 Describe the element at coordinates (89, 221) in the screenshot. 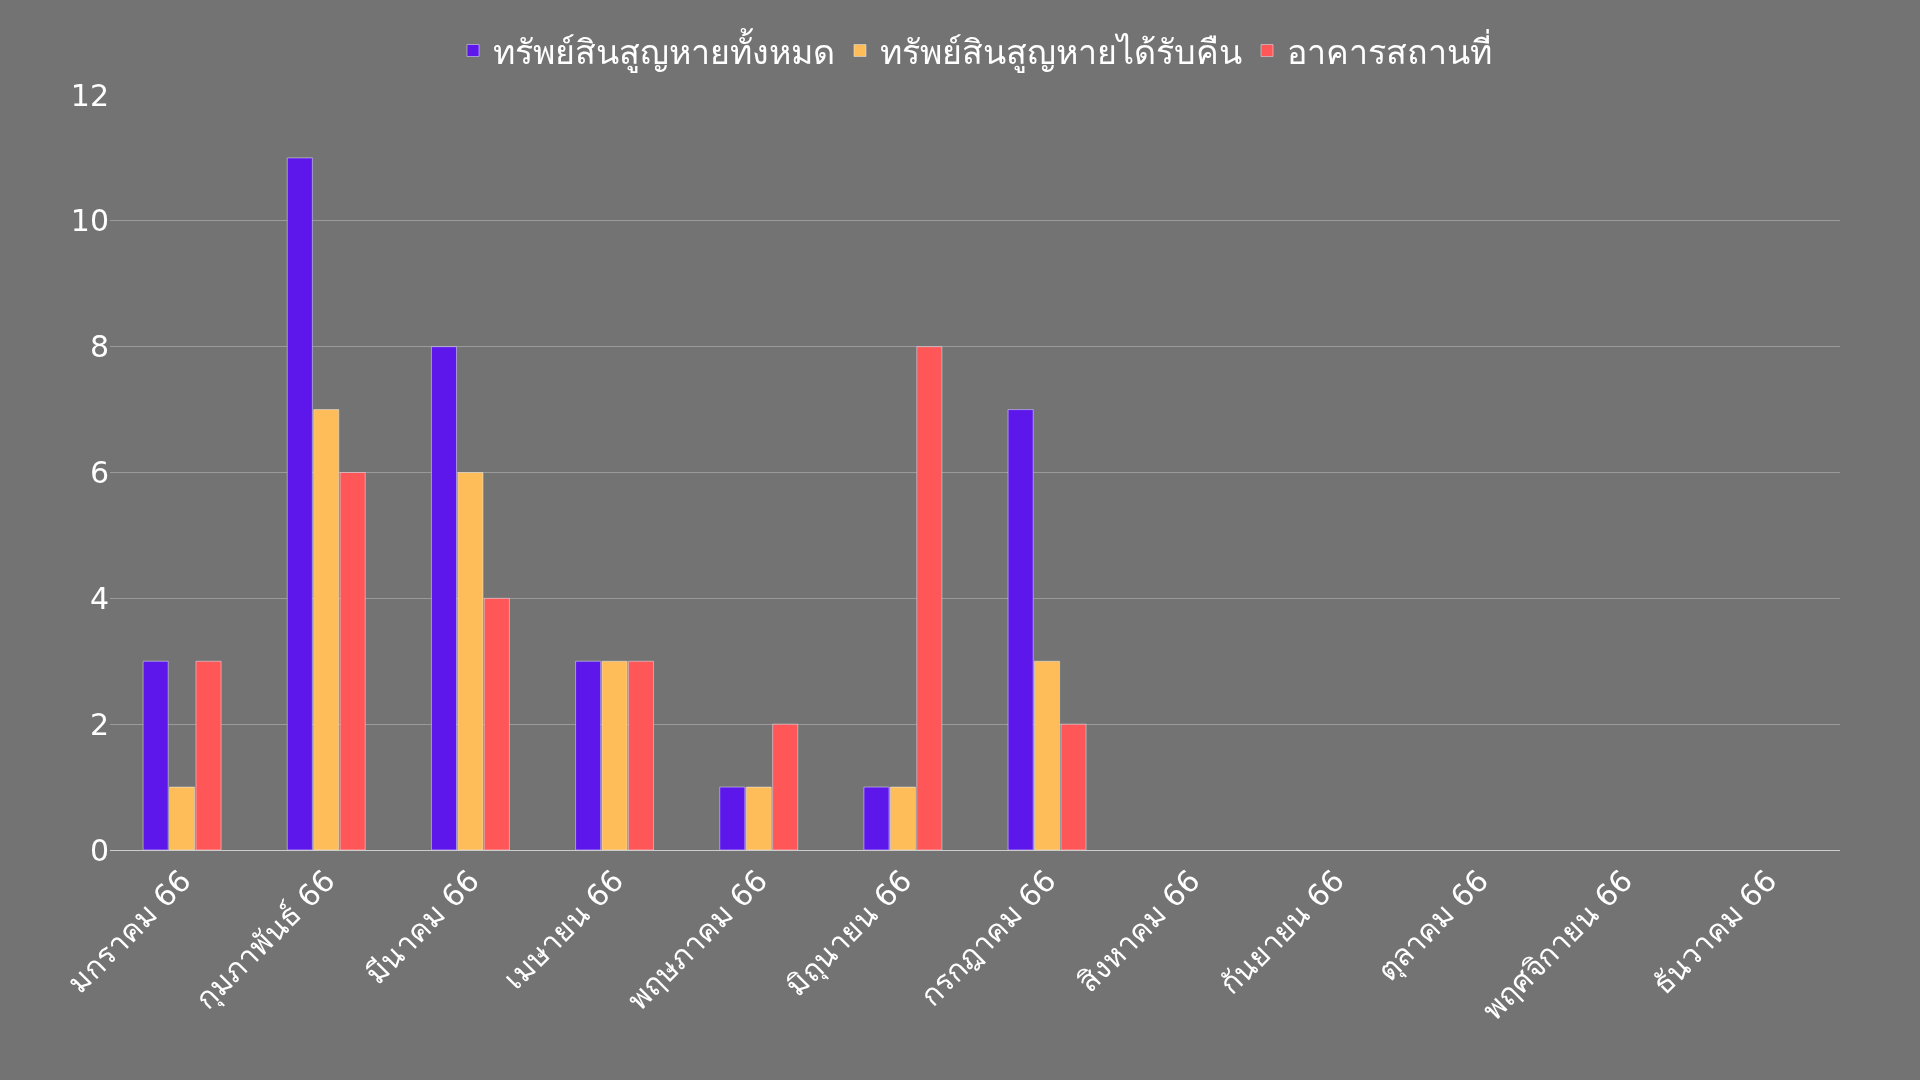

I see `y-tick-label: 10` at that location.